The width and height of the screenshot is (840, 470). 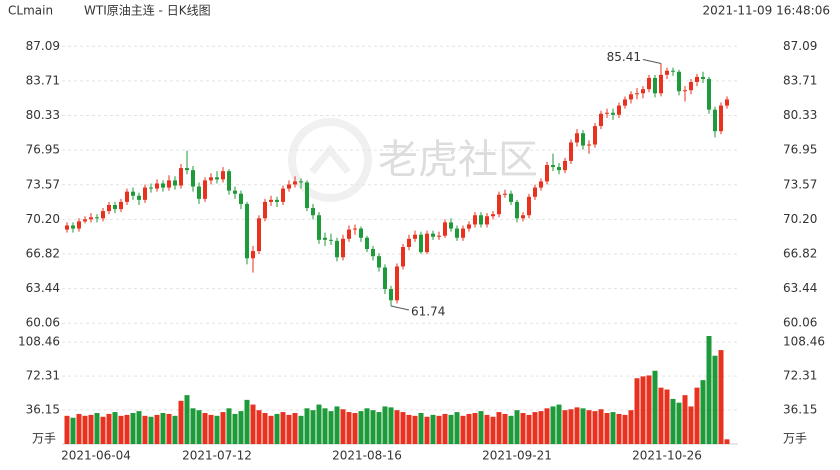 I want to click on y-tick-label: 87.09, so click(x=43, y=46).